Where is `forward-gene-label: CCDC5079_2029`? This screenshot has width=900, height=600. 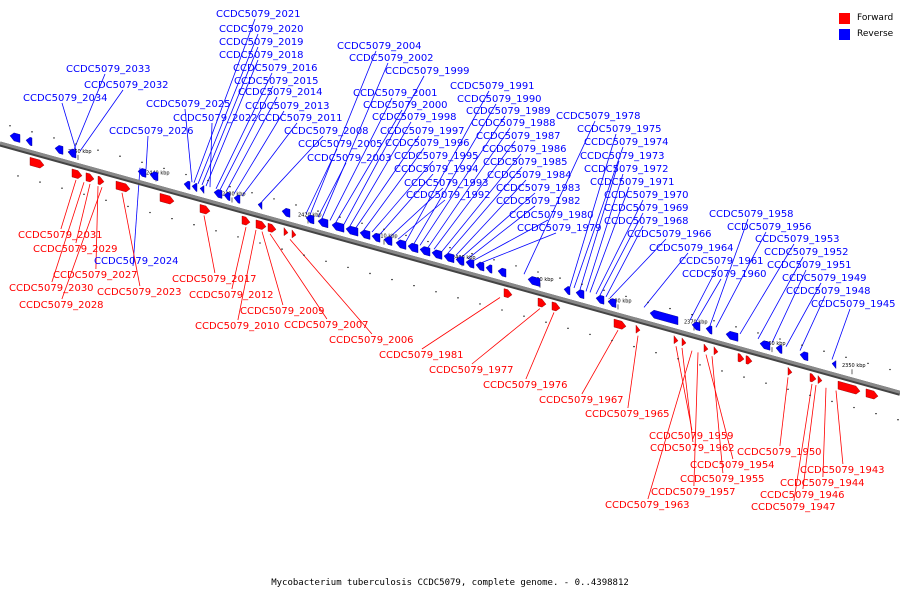 forward-gene-label: CCDC5079_2029 is located at coordinates (75, 249).